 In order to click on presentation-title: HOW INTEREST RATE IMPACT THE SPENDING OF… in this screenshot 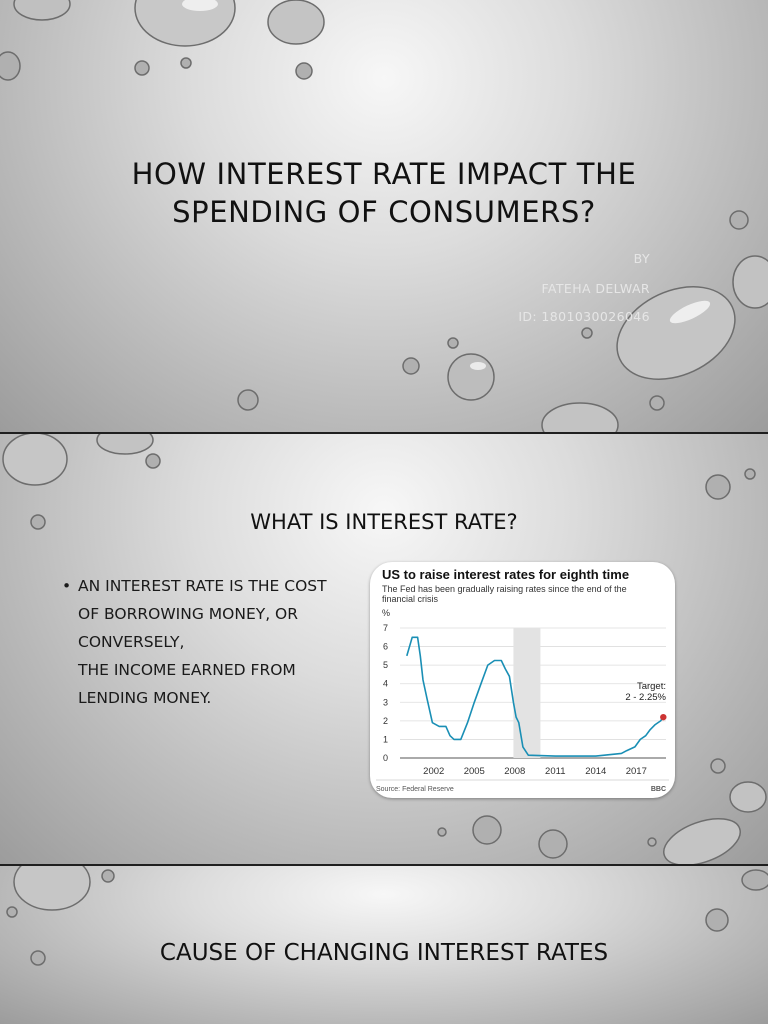, I will do `click(384, 193)`.